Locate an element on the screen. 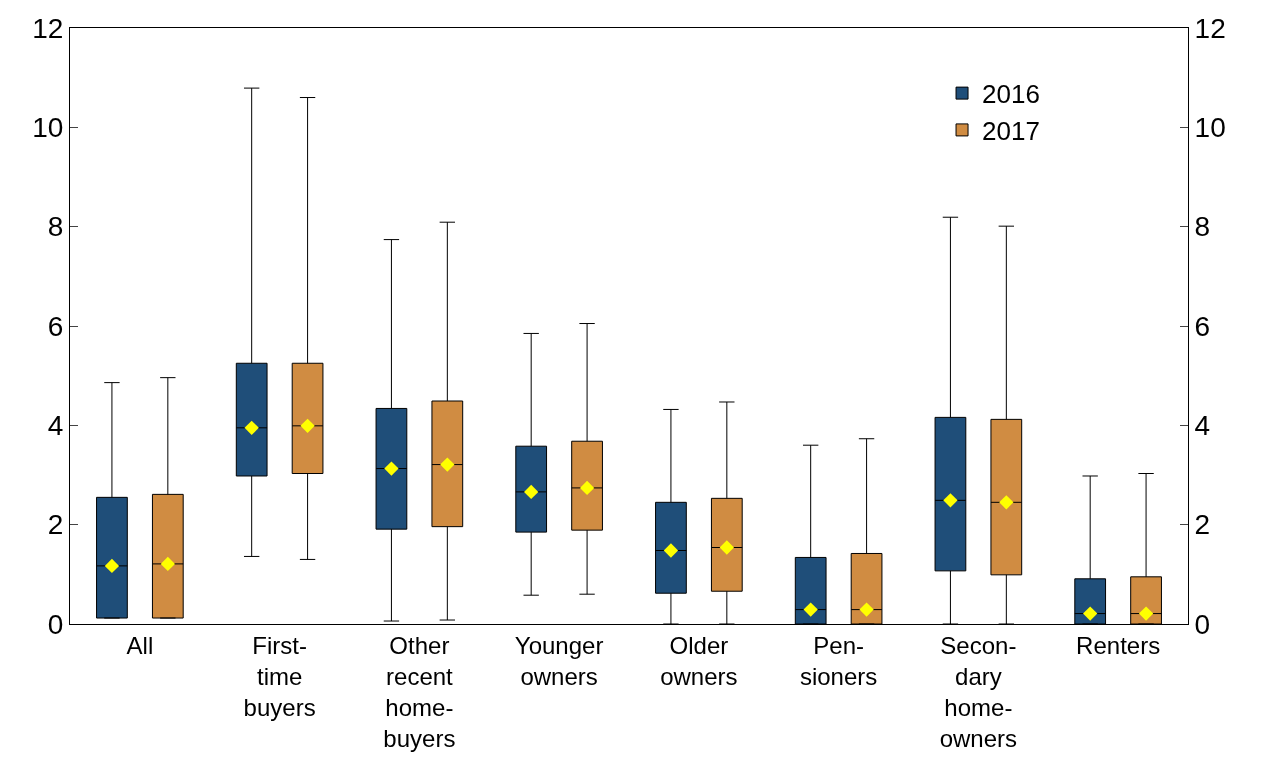  y2-tick-label: 12 is located at coordinates (1210, 28).